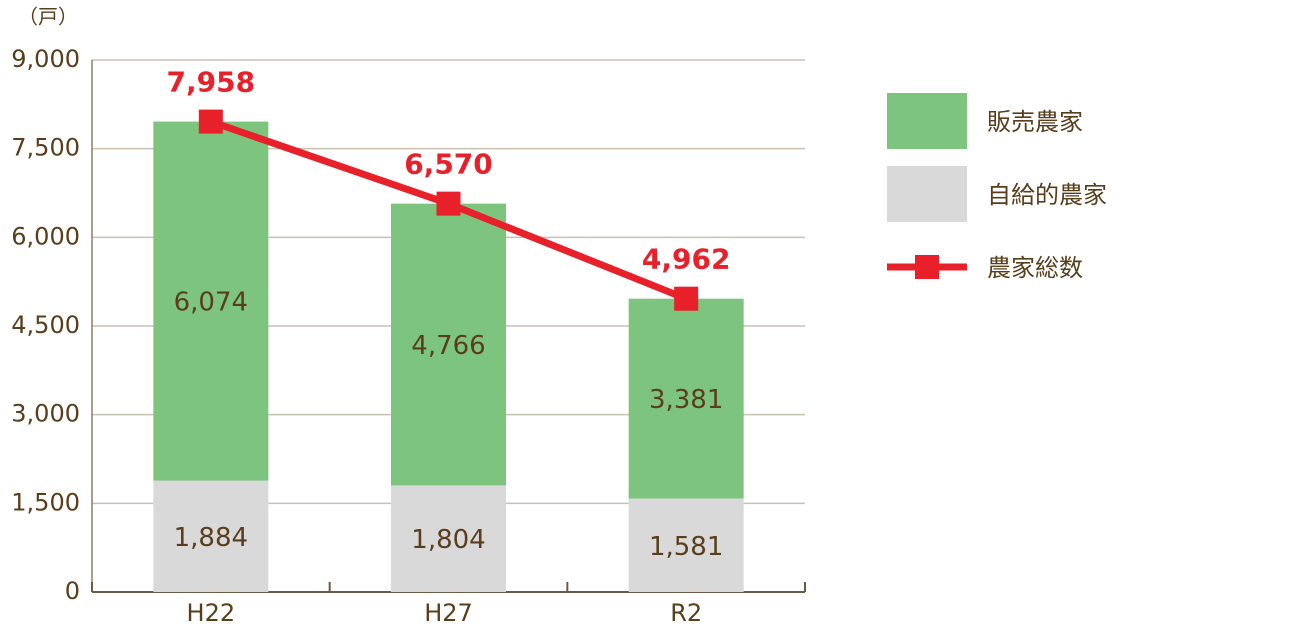 Image resolution: width=1296 pixels, height=628 pixels. What do you see at coordinates (72, 591) in the screenshot?
I see `y-tick-label: 0` at bounding box center [72, 591].